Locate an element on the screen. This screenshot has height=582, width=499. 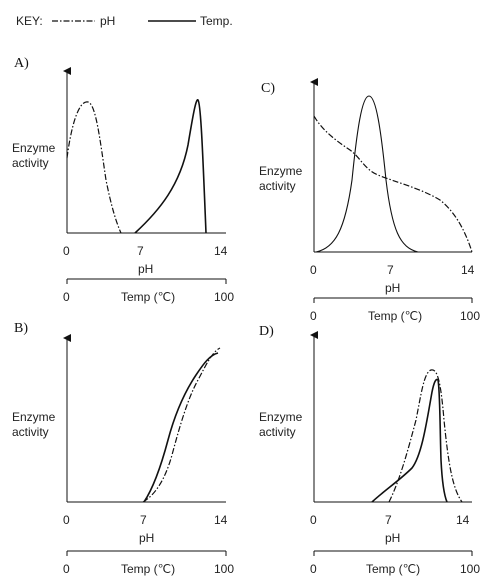
panel-d-label: D) is located at coordinates (266, 331).